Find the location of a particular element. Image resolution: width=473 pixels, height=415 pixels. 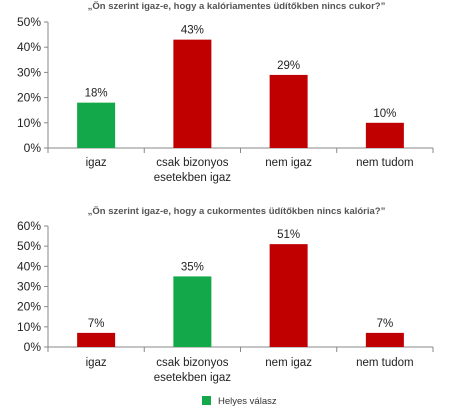

legend-swatch is located at coordinates (206, 400).